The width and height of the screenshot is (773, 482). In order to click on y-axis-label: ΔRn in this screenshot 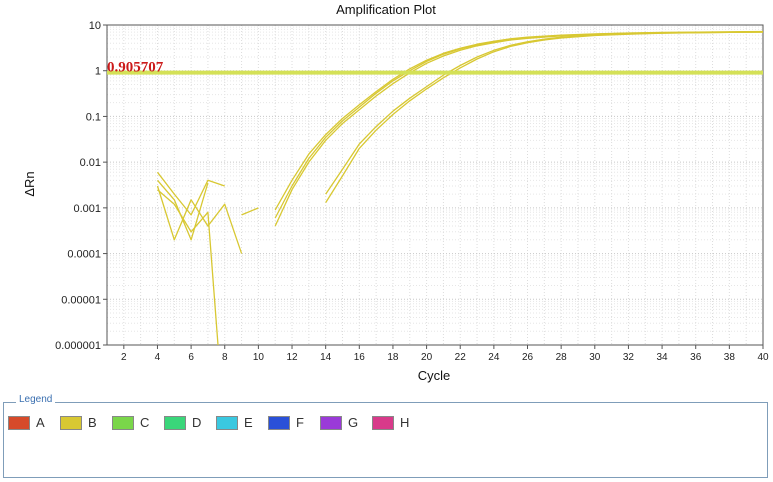, I will do `click(29, 183)`.